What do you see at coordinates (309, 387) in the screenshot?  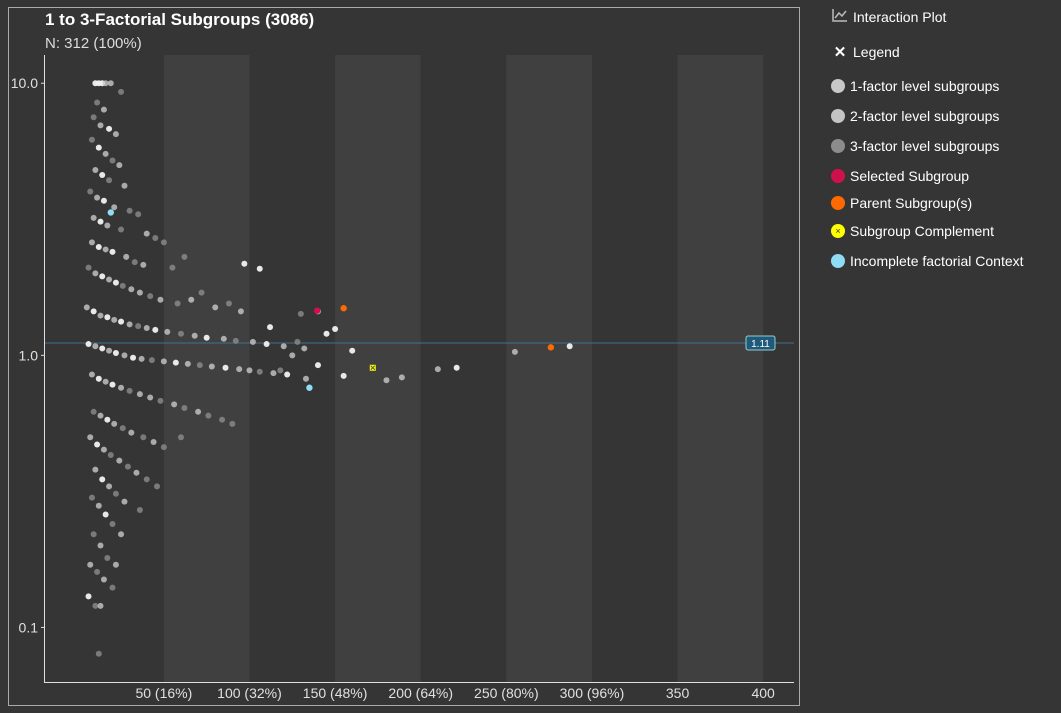 I see `incomplete-point` at bounding box center [309, 387].